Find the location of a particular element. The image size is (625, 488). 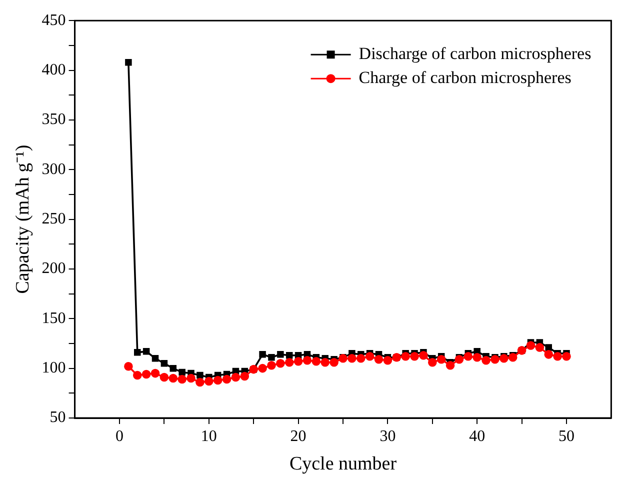

legend-label: Discharge of carbon microspheres is located at coordinates (475, 54).